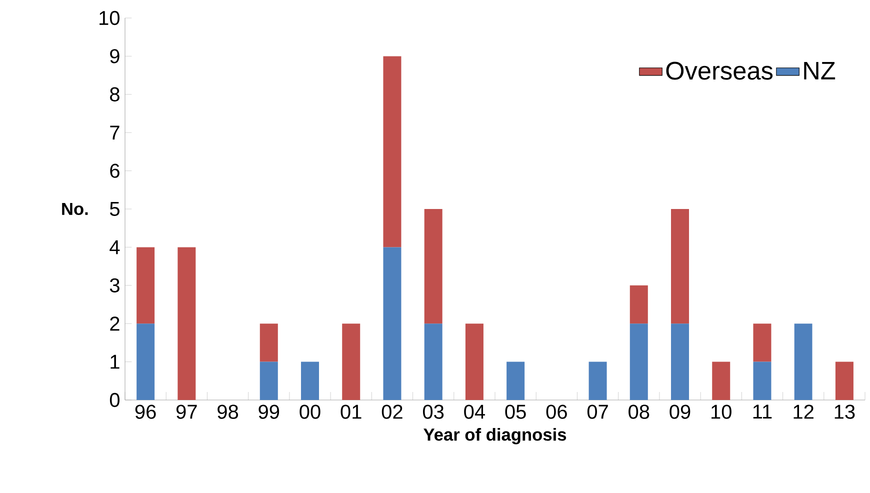  I want to click on legend-label: NZ, so click(820, 71).